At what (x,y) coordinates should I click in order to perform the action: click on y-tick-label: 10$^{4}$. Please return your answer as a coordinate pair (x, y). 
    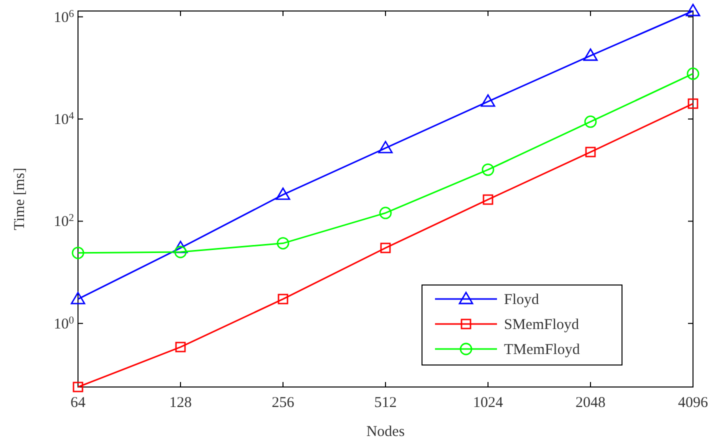
    Looking at the image, I should click on (64, 119).